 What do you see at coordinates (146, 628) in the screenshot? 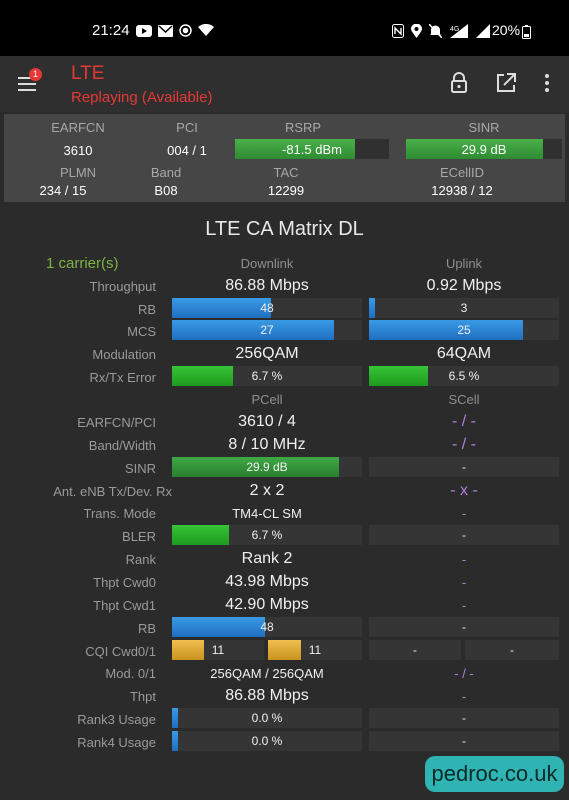
I see `pcell-rb-label: RB` at bounding box center [146, 628].